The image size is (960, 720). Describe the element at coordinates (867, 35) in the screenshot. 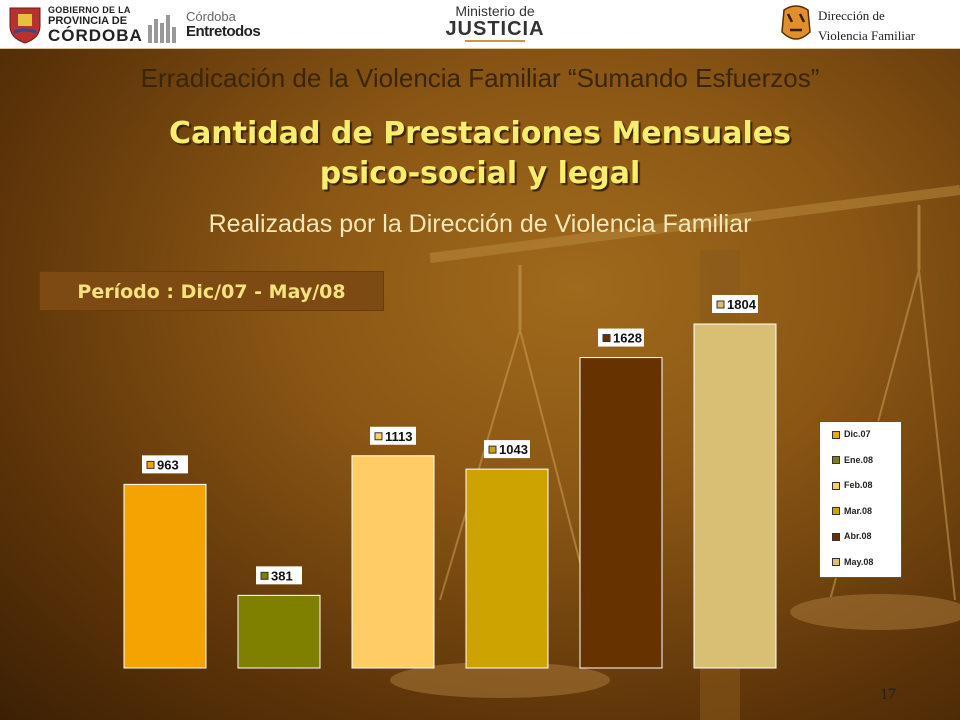

I see `direccion-line2: Violencia Familiar` at that location.